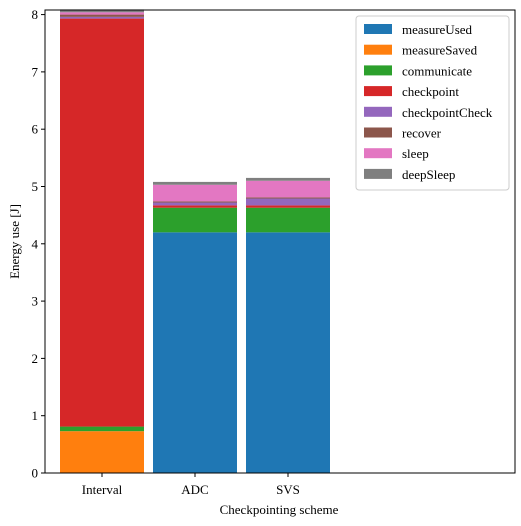 The height and width of the screenshot is (526, 521). I want to click on bar-interval-measureSaved, so click(102, 452).